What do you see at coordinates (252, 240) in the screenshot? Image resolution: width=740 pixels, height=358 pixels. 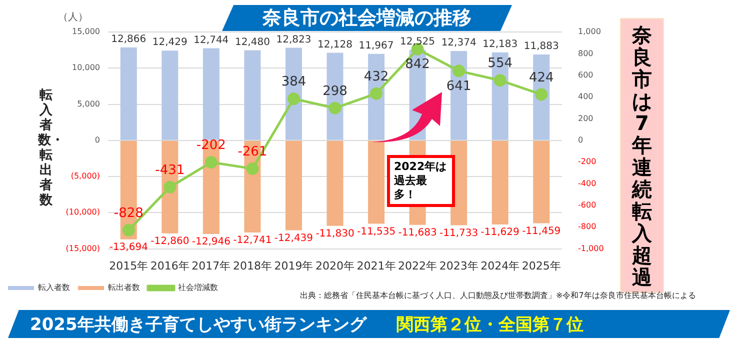 I see `data-label: -12,741` at bounding box center [252, 240].